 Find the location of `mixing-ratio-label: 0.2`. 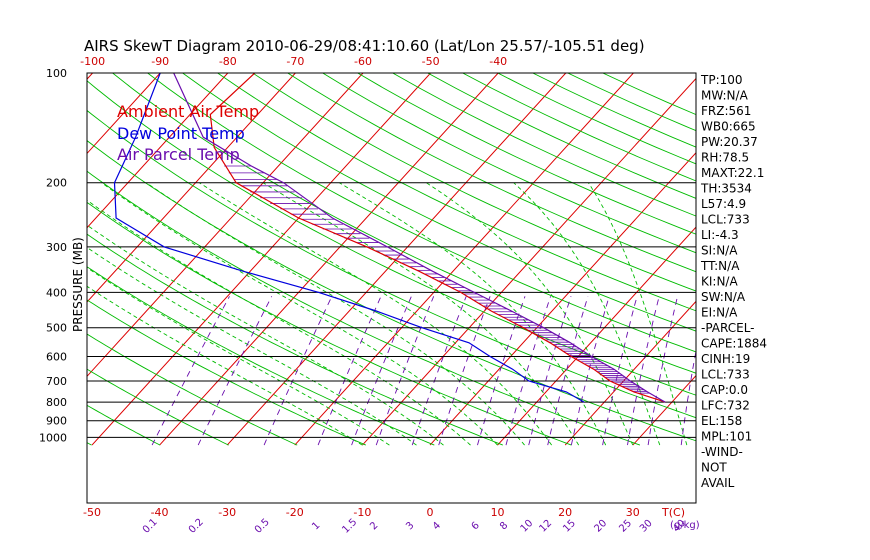

mixing-ratio-label: 0.2 is located at coordinates (196, 526).